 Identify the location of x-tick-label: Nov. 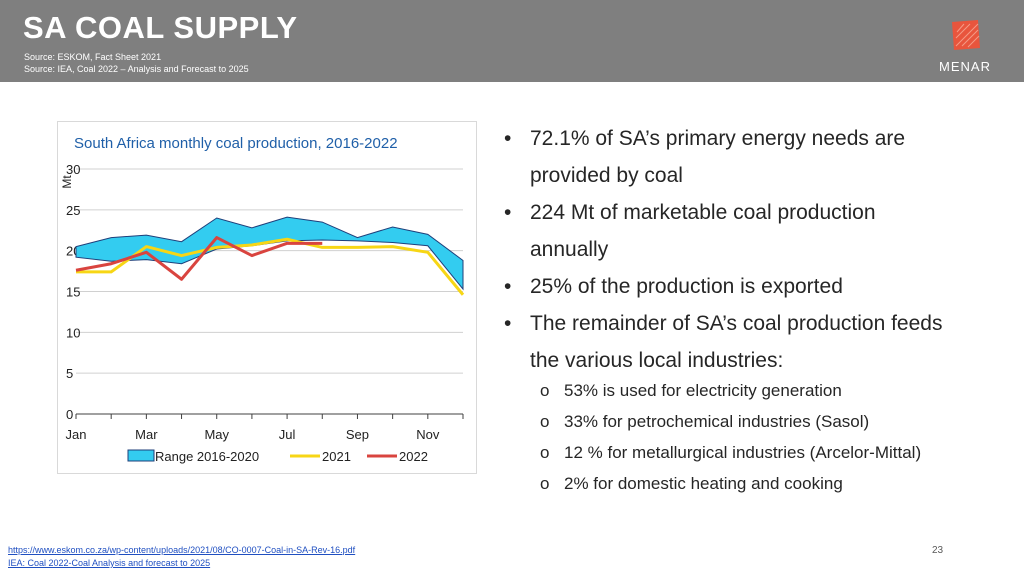
(428, 434).